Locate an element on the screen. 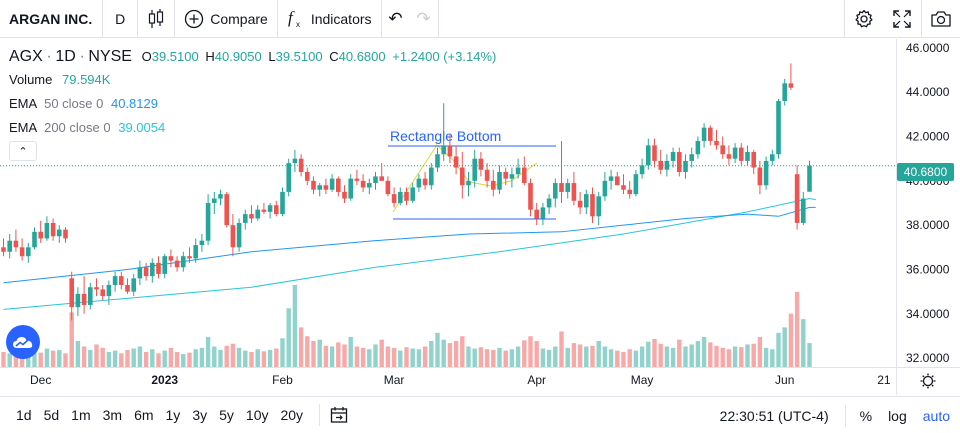  price-tick-label: 38.0000 is located at coordinates (928, 225).